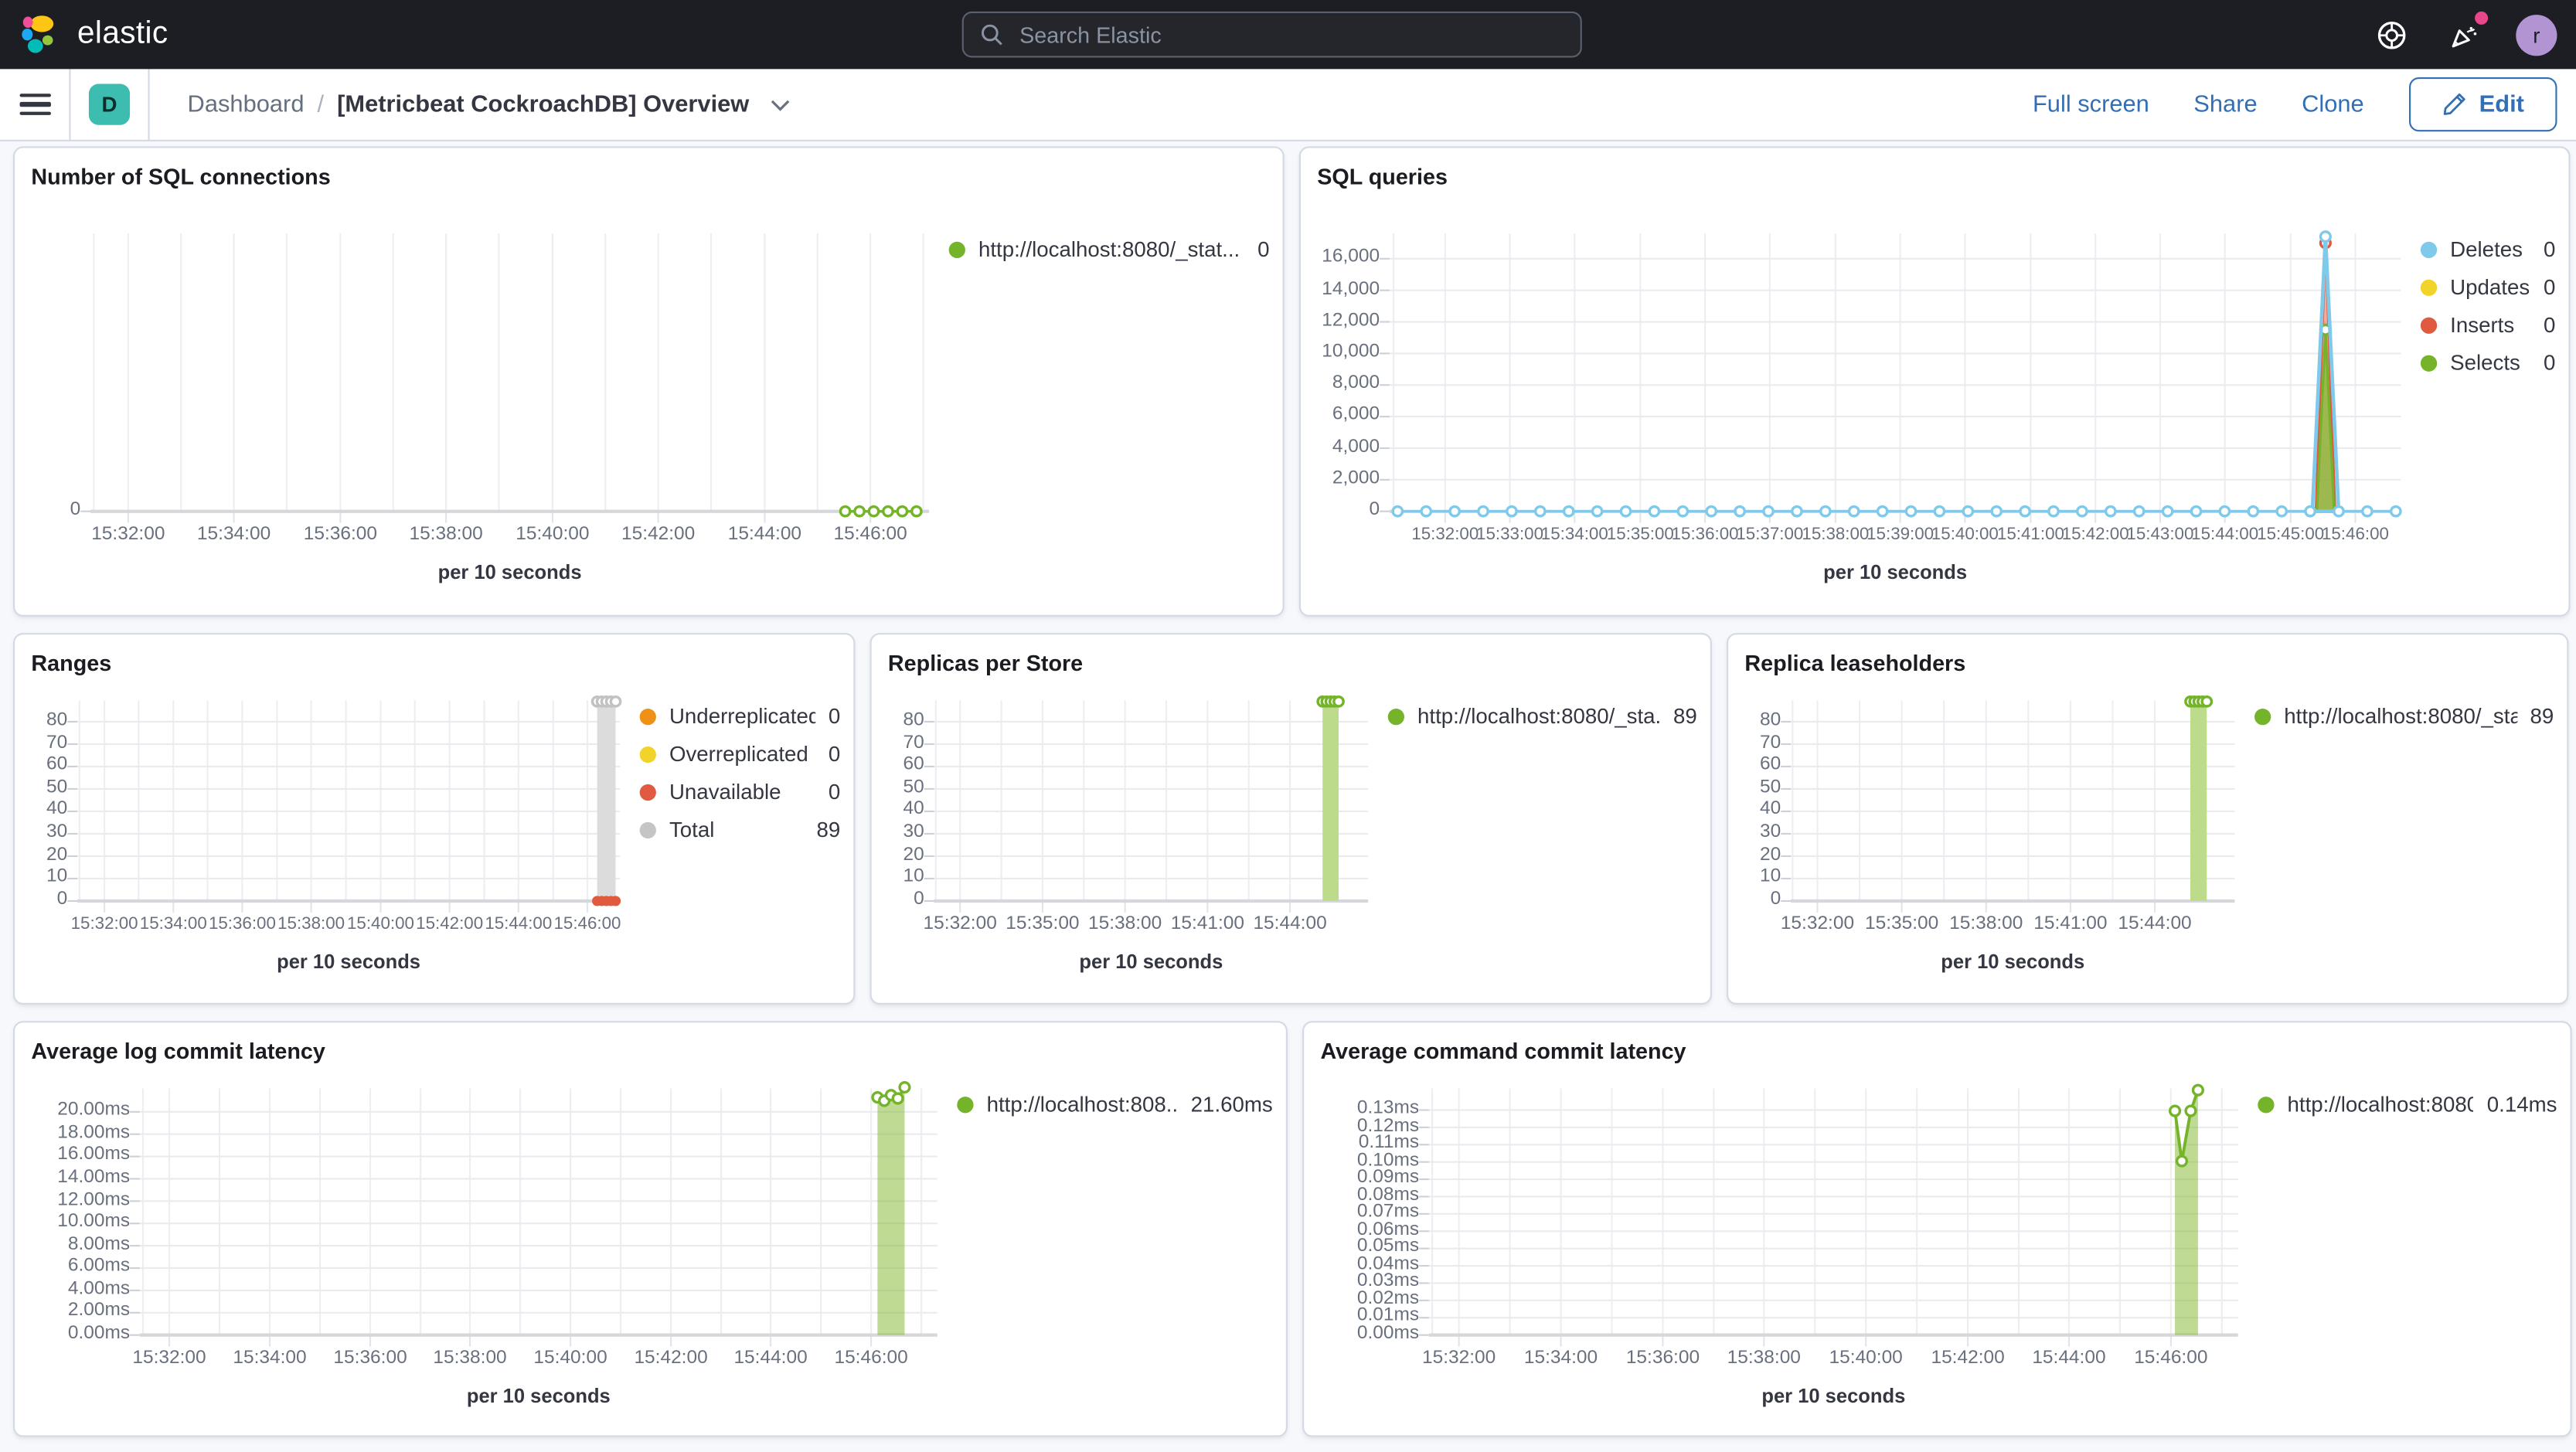 This screenshot has height=1452, width=2576. What do you see at coordinates (2487, 248) in the screenshot?
I see `legend-item: Deletes 0` at bounding box center [2487, 248].